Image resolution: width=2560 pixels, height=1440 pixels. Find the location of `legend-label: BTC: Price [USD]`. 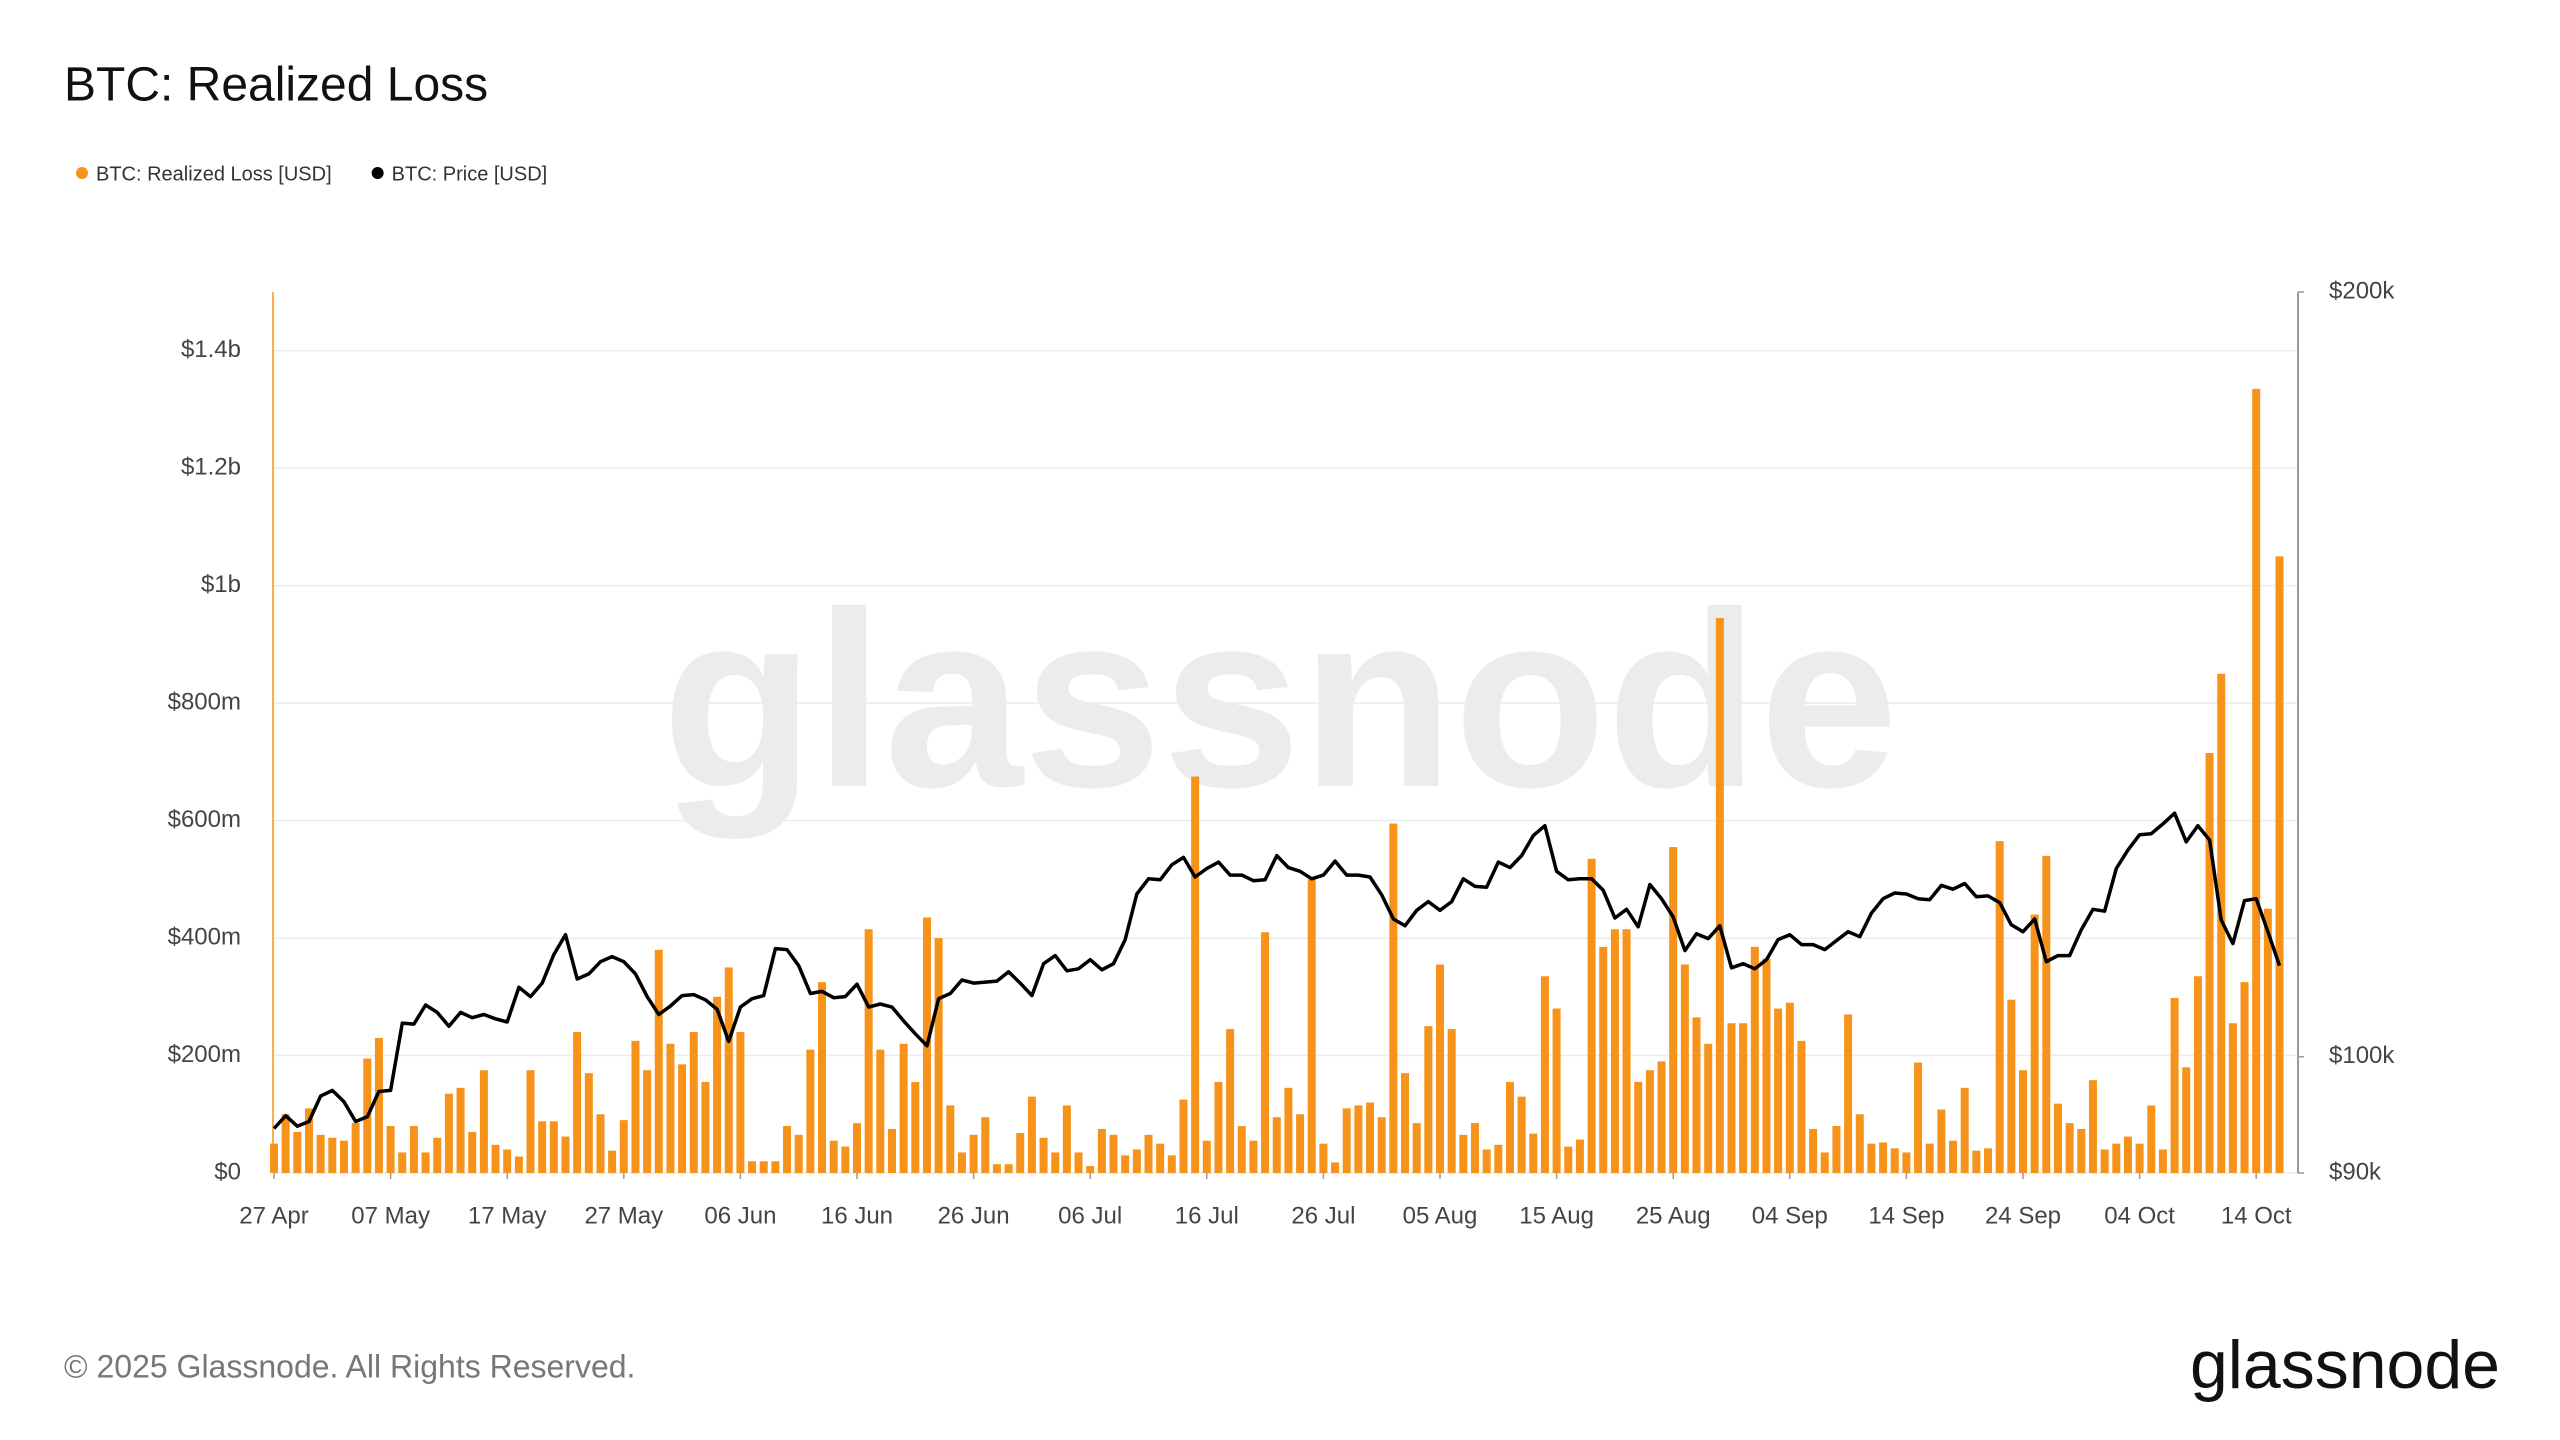

legend-label: BTC: Price [USD] is located at coordinates (470, 174).